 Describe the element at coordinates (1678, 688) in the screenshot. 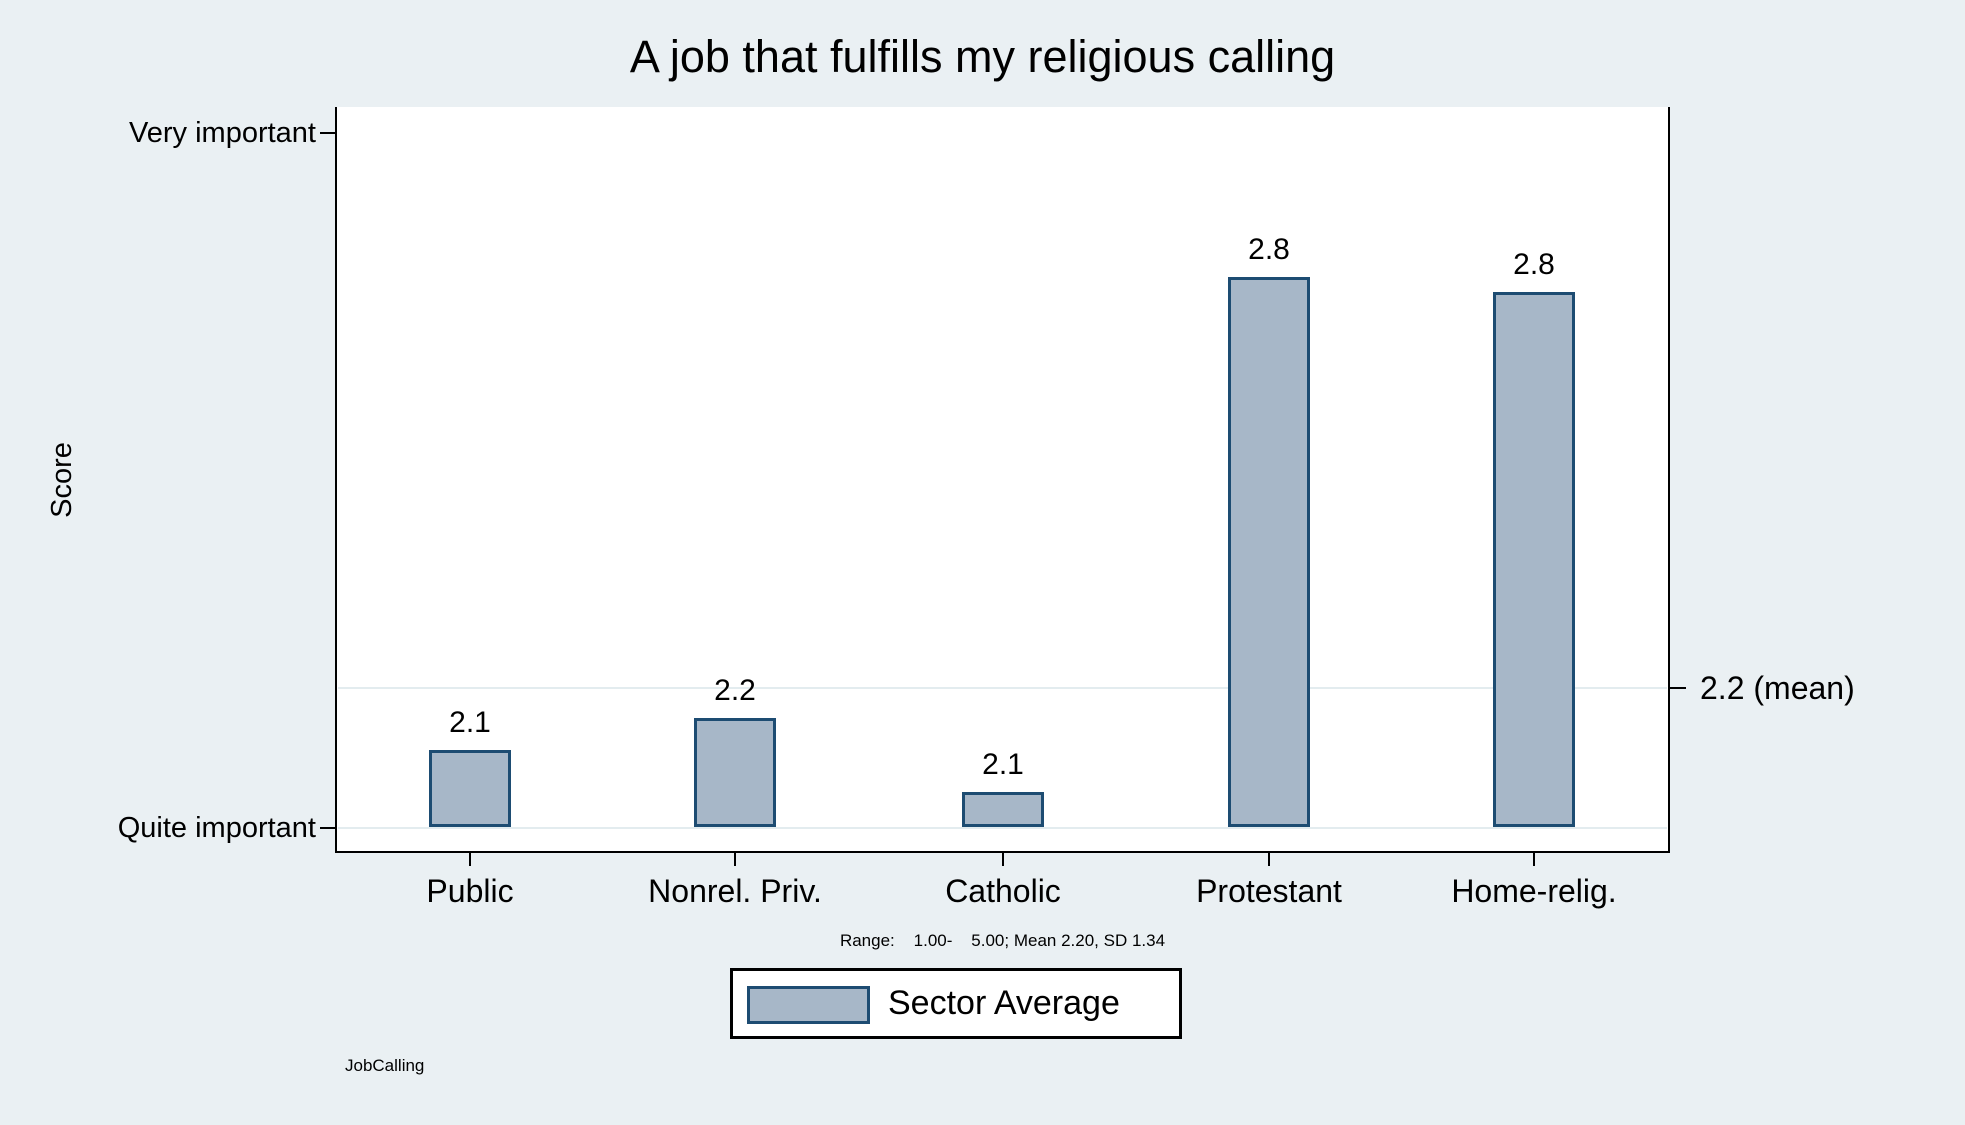

I see `mean-tick` at that location.